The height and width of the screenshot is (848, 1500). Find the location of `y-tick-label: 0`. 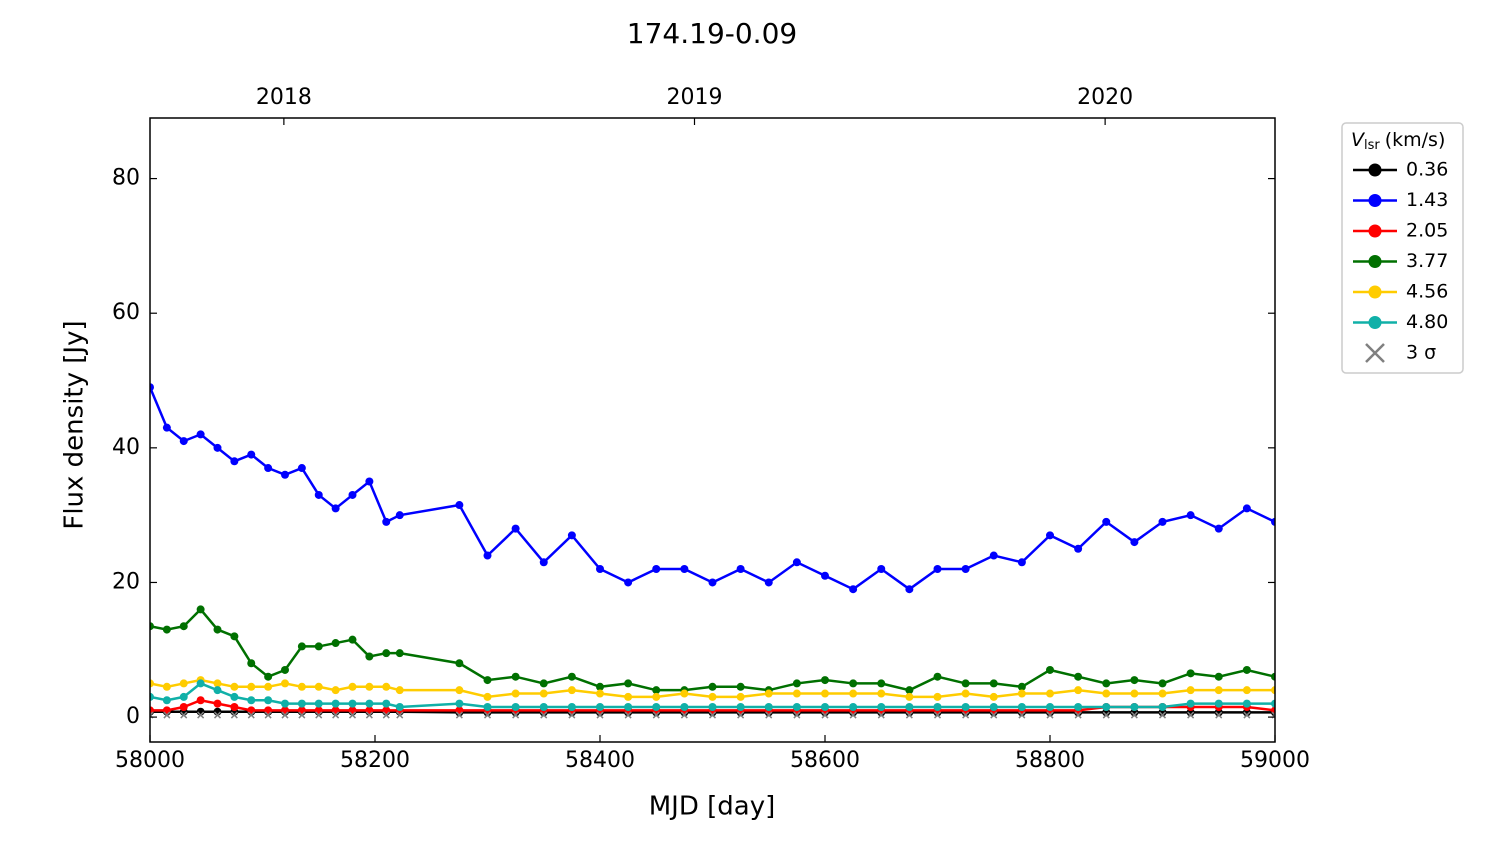

y-tick-label: 0 is located at coordinates (133, 716).